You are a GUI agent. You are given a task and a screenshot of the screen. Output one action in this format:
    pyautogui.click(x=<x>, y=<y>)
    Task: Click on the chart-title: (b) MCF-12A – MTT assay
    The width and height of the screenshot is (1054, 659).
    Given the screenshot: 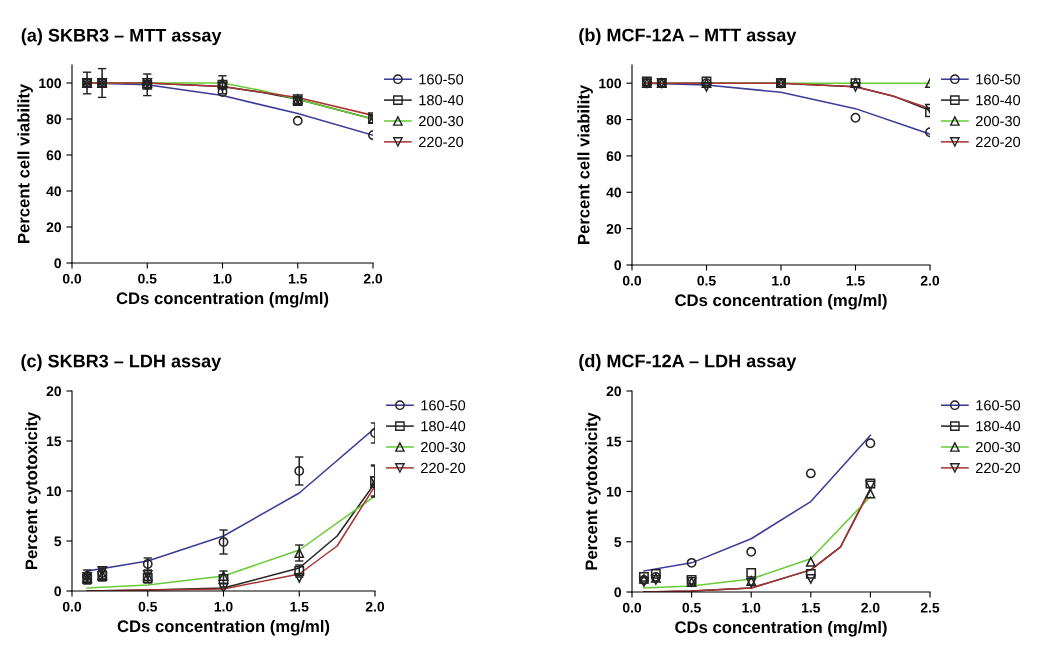 What is the action you would take?
    pyautogui.click(x=688, y=36)
    